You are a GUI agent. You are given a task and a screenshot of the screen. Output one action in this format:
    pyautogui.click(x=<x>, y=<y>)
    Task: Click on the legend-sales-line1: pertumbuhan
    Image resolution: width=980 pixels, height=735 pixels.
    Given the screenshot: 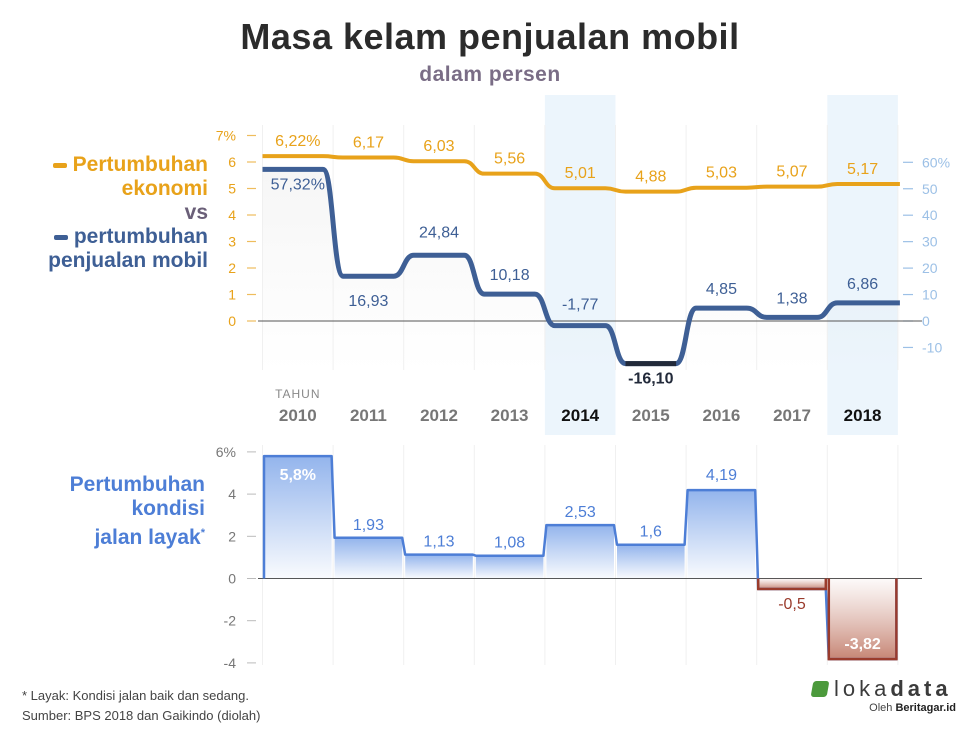 What is the action you would take?
    pyautogui.click(x=140, y=236)
    